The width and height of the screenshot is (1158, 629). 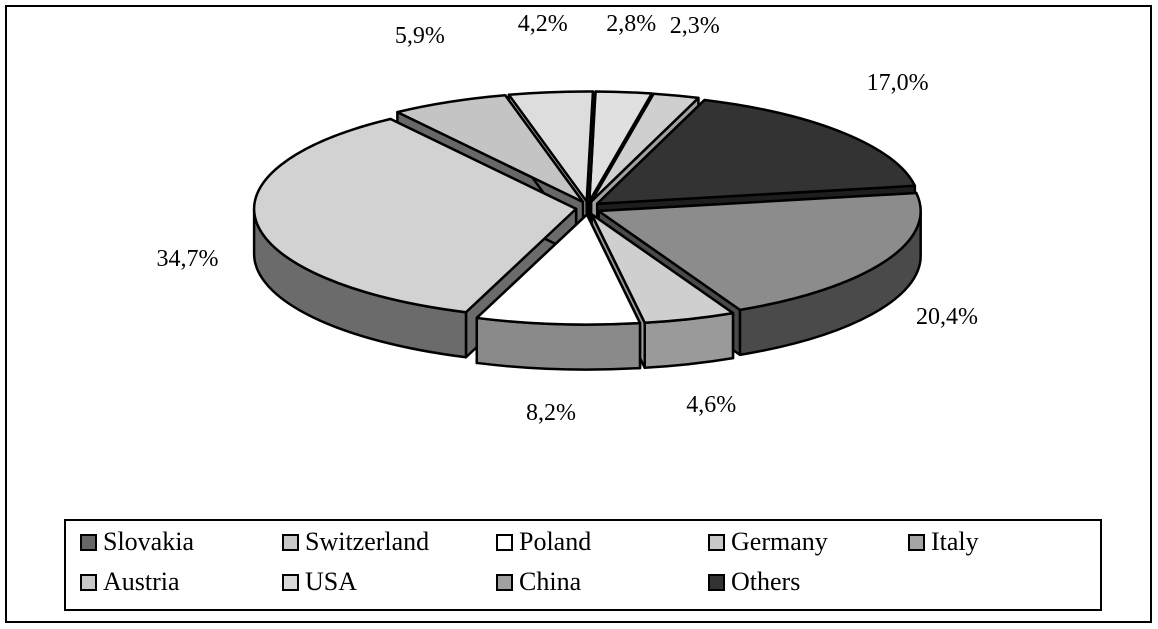 I want to click on legend-item-germany: Germany, so click(x=768, y=542).